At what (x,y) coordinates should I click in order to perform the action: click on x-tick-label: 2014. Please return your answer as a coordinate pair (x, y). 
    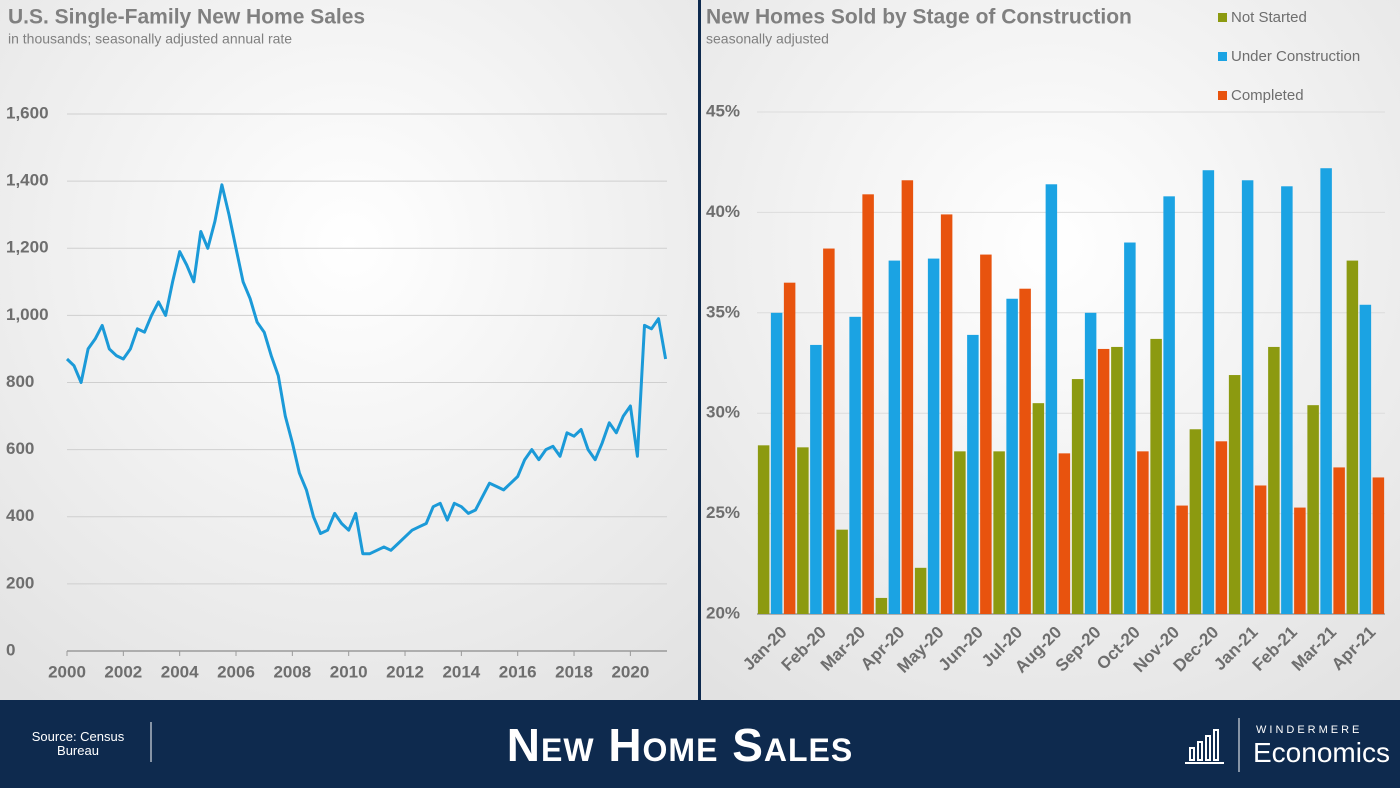
    Looking at the image, I should click on (461, 671).